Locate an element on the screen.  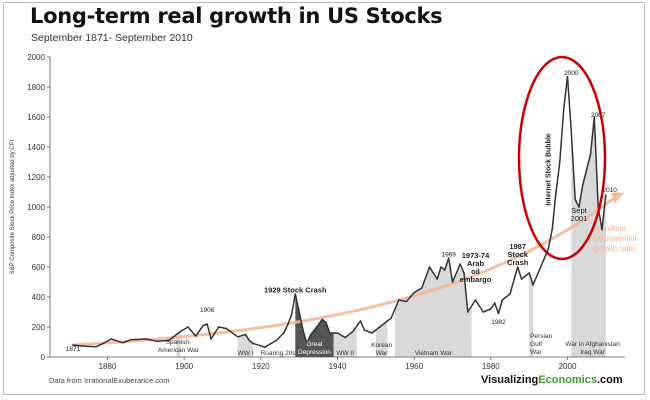
y-tick-label: 1400 is located at coordinates (36, 147).